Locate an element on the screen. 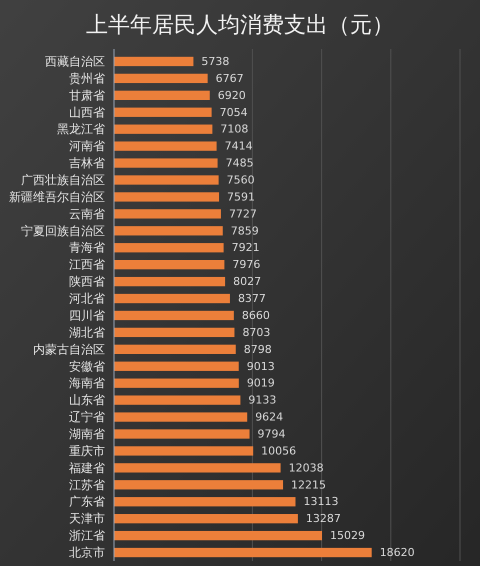 The height and width of the screenshot is (566, 480). y-tick-label: 天津市 is located at coordinates (87, 519).